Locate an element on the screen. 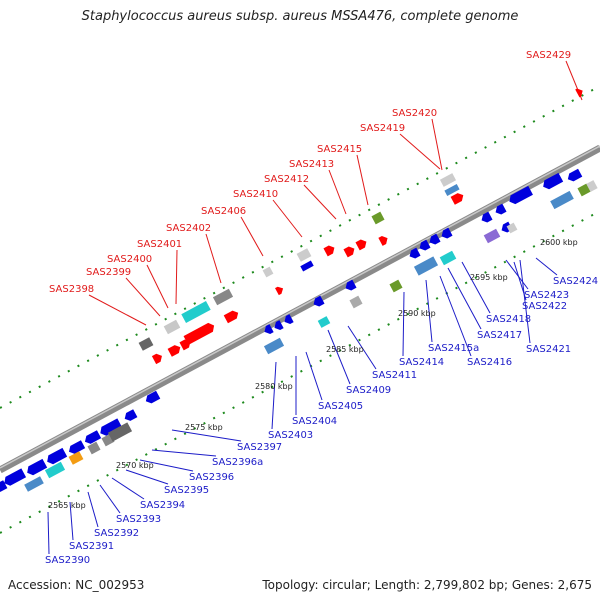  gene-label-reverse: SAS2395 is located at coordinates (186, 490).